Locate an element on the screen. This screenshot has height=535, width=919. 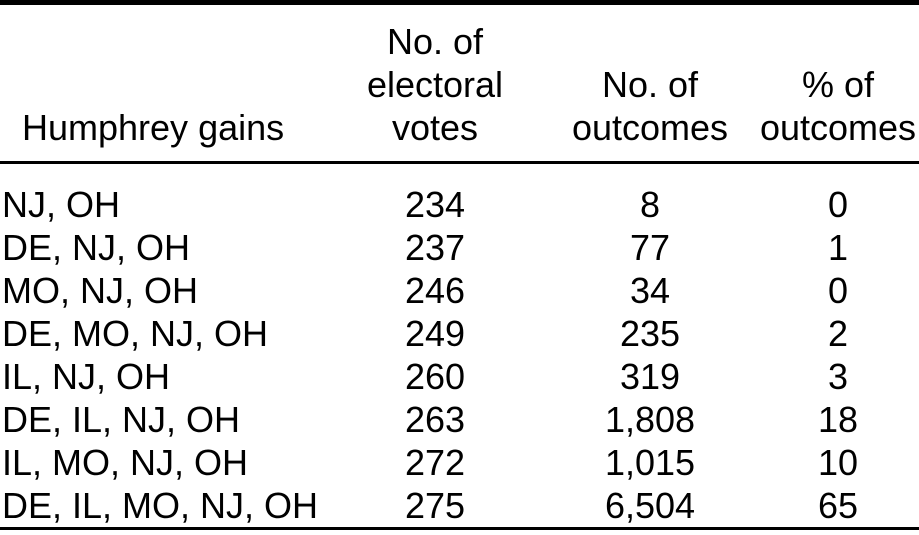
table-row: DE, IL, MO, NJ, OH 275 6,504 65 is located at coordinates (459, 506).